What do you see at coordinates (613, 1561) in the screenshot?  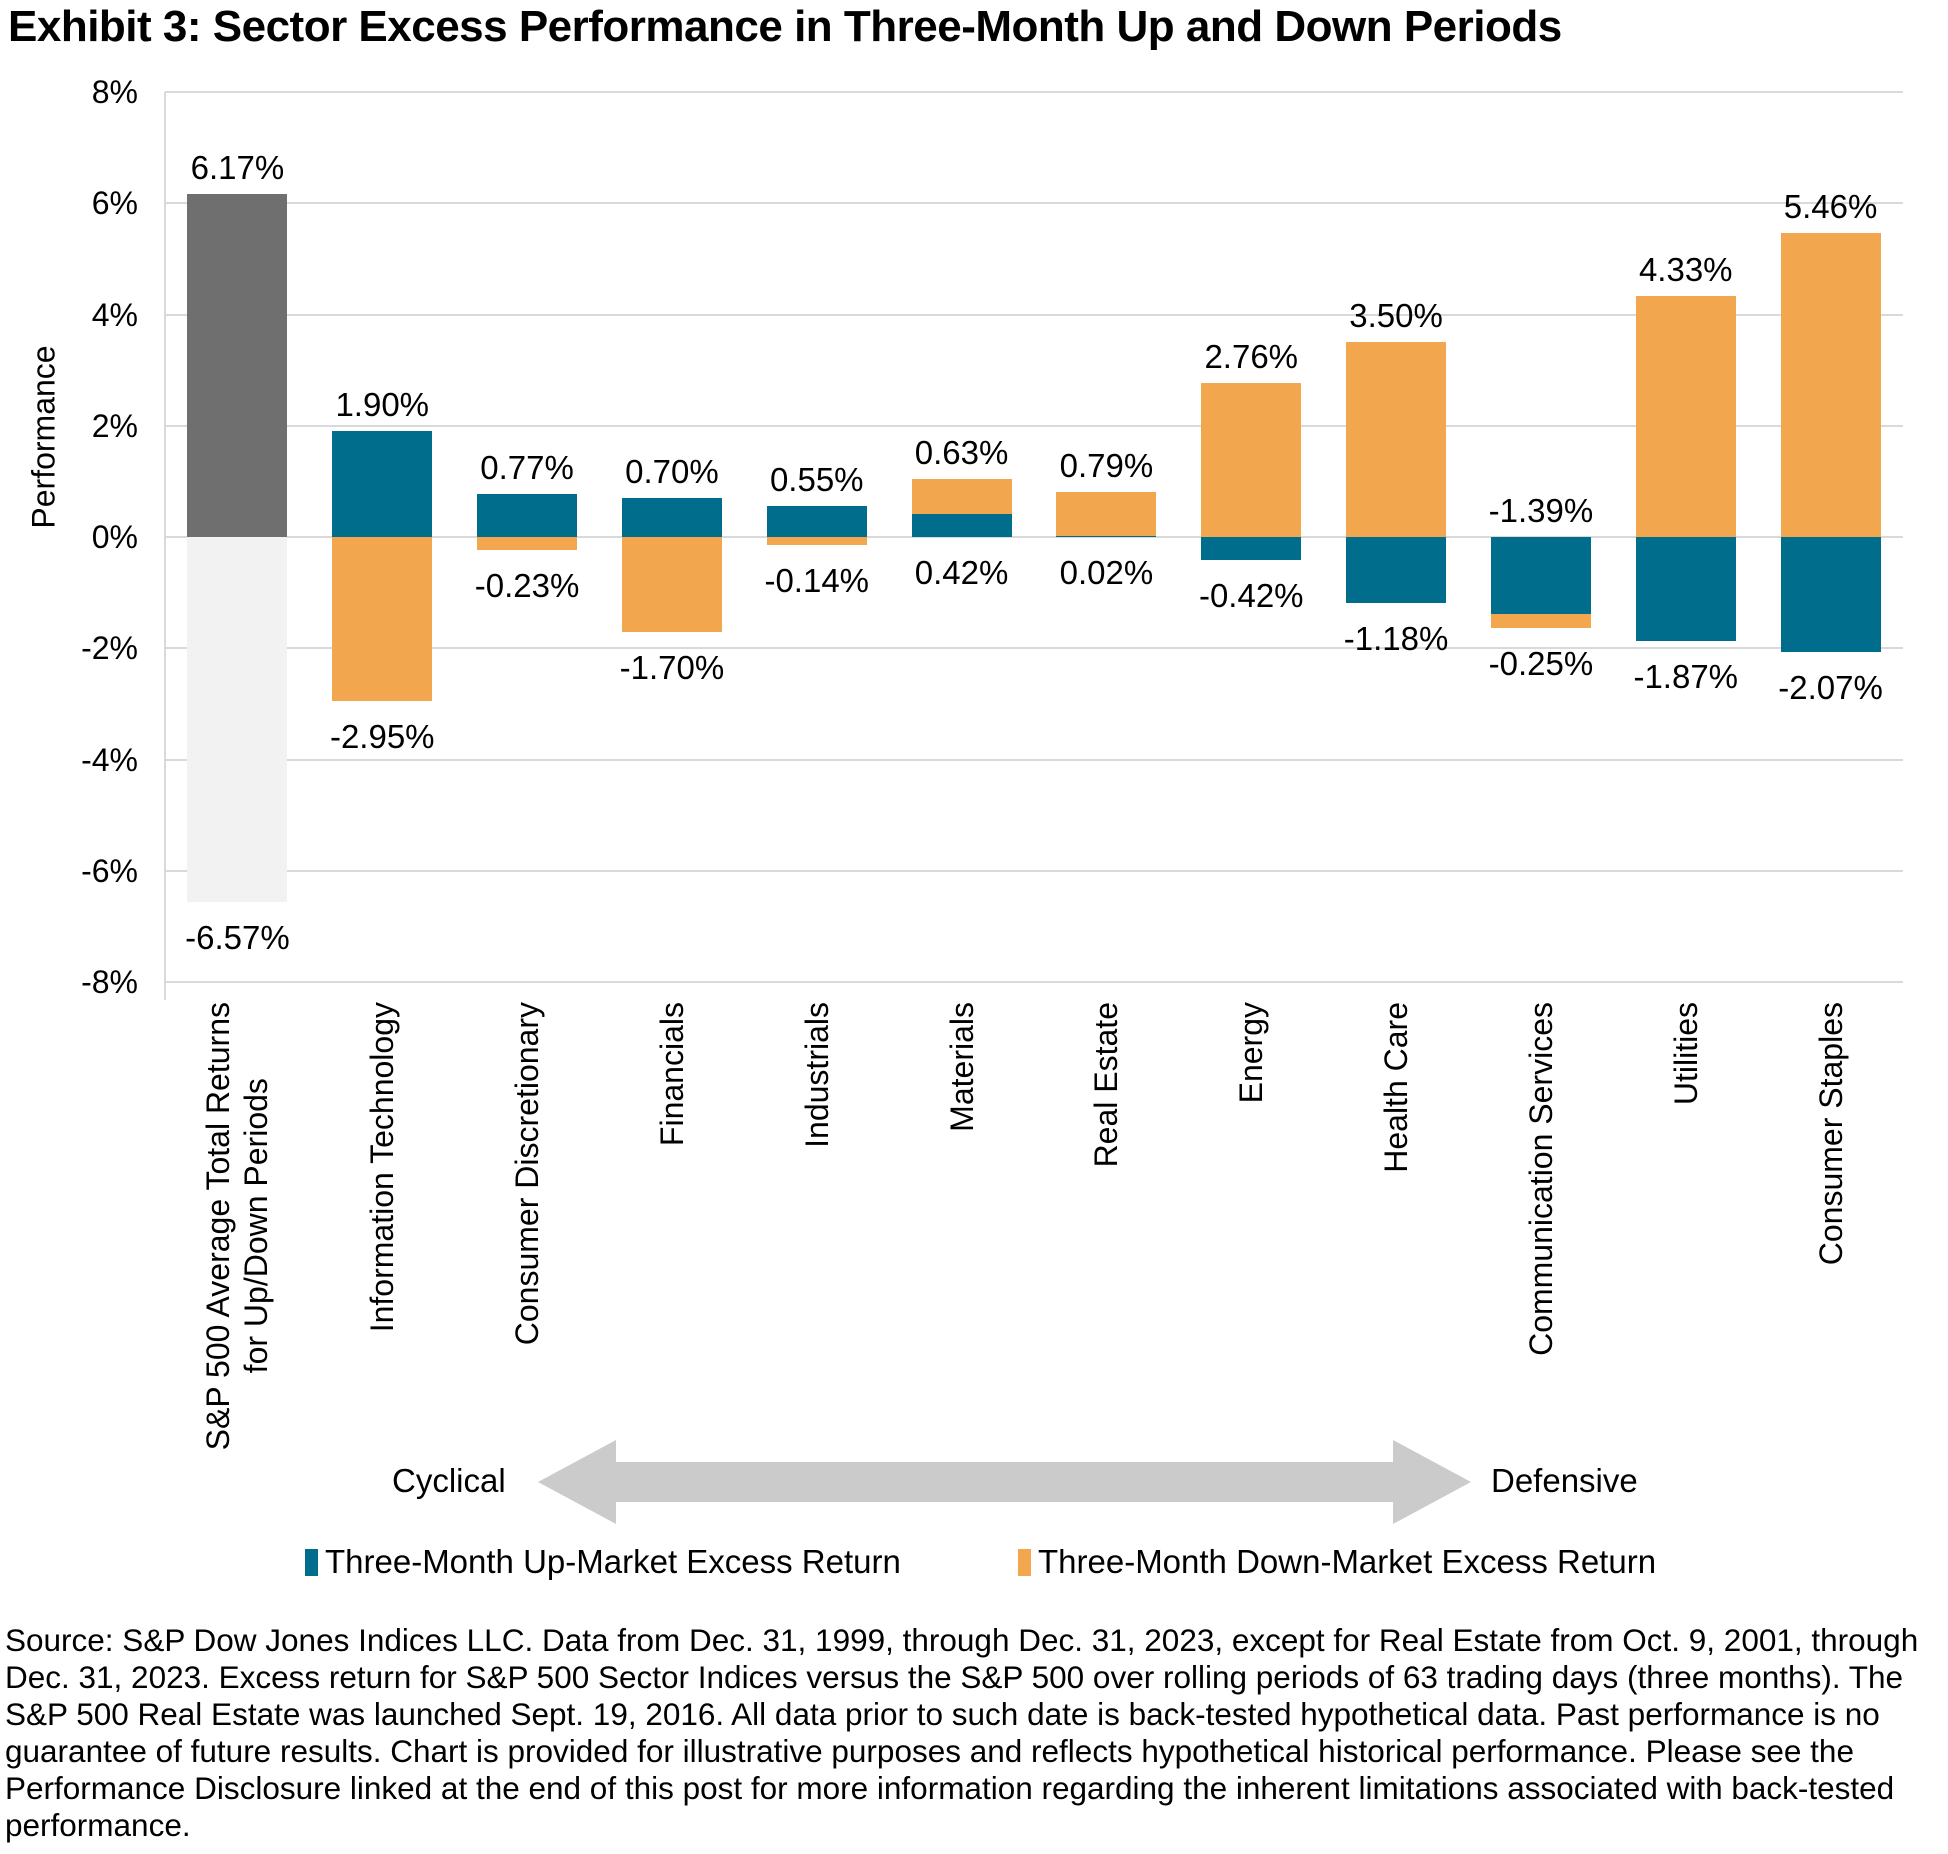 I see `legend-label: Three-Month Up-Market Excess Return` at bounding box center [613, 1561].